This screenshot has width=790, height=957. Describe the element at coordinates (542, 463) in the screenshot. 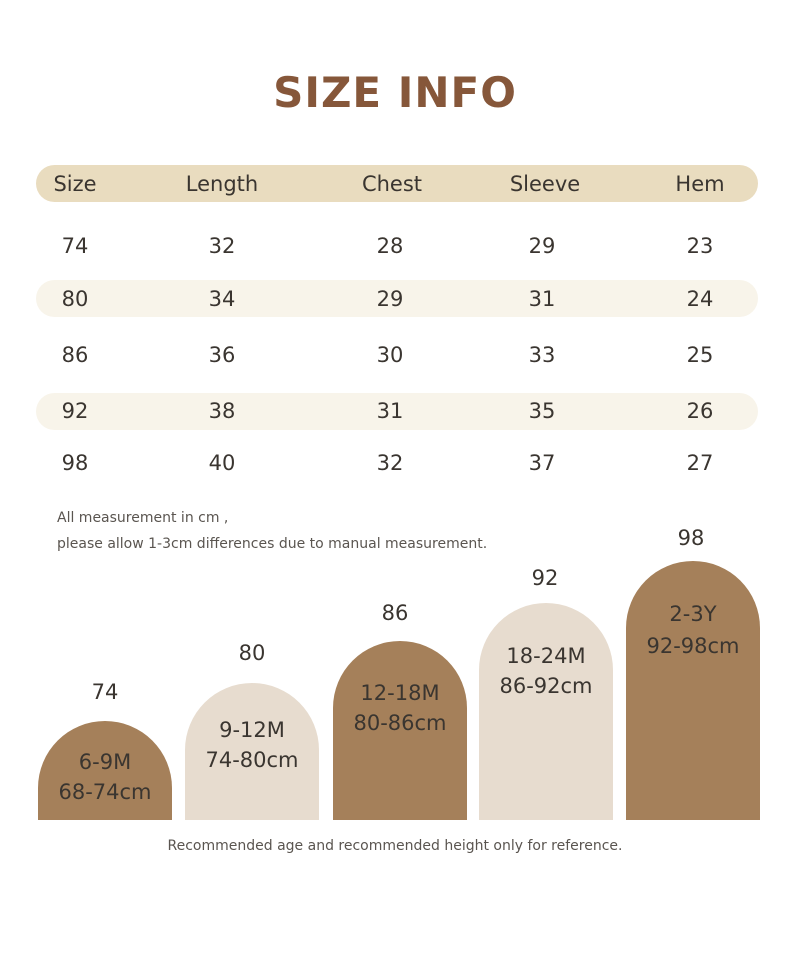

I see `table-cell: 37` at that location.